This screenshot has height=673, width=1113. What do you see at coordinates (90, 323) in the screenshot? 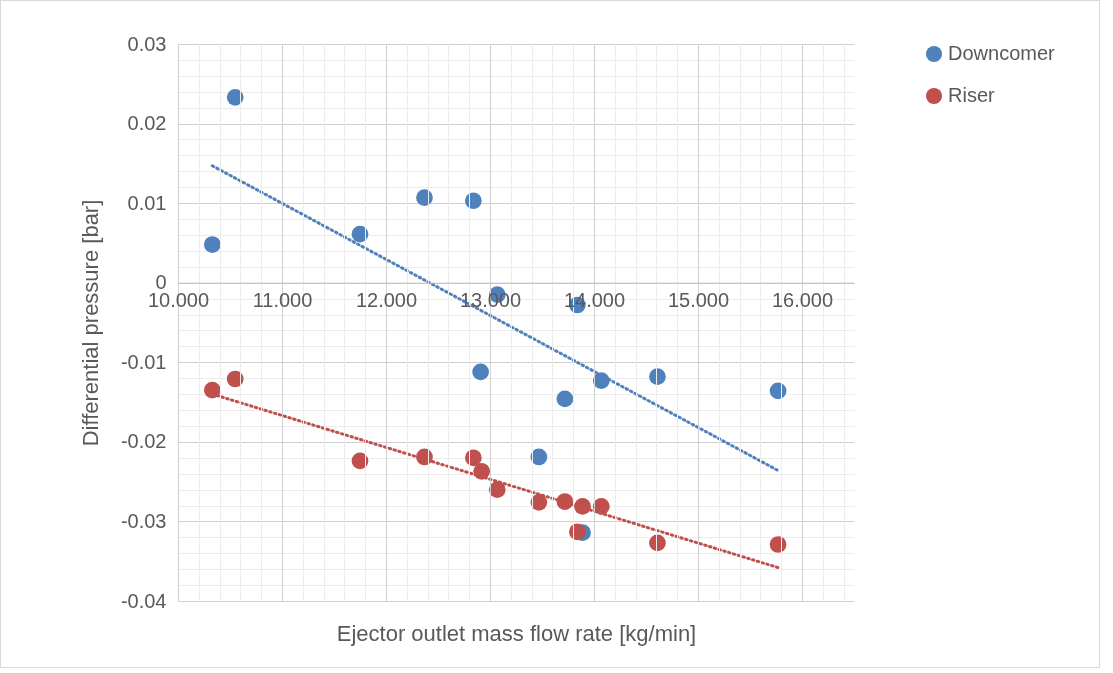
I see `y-axis-title: Differential pressure [bar]` at bounding box center [90, 323].